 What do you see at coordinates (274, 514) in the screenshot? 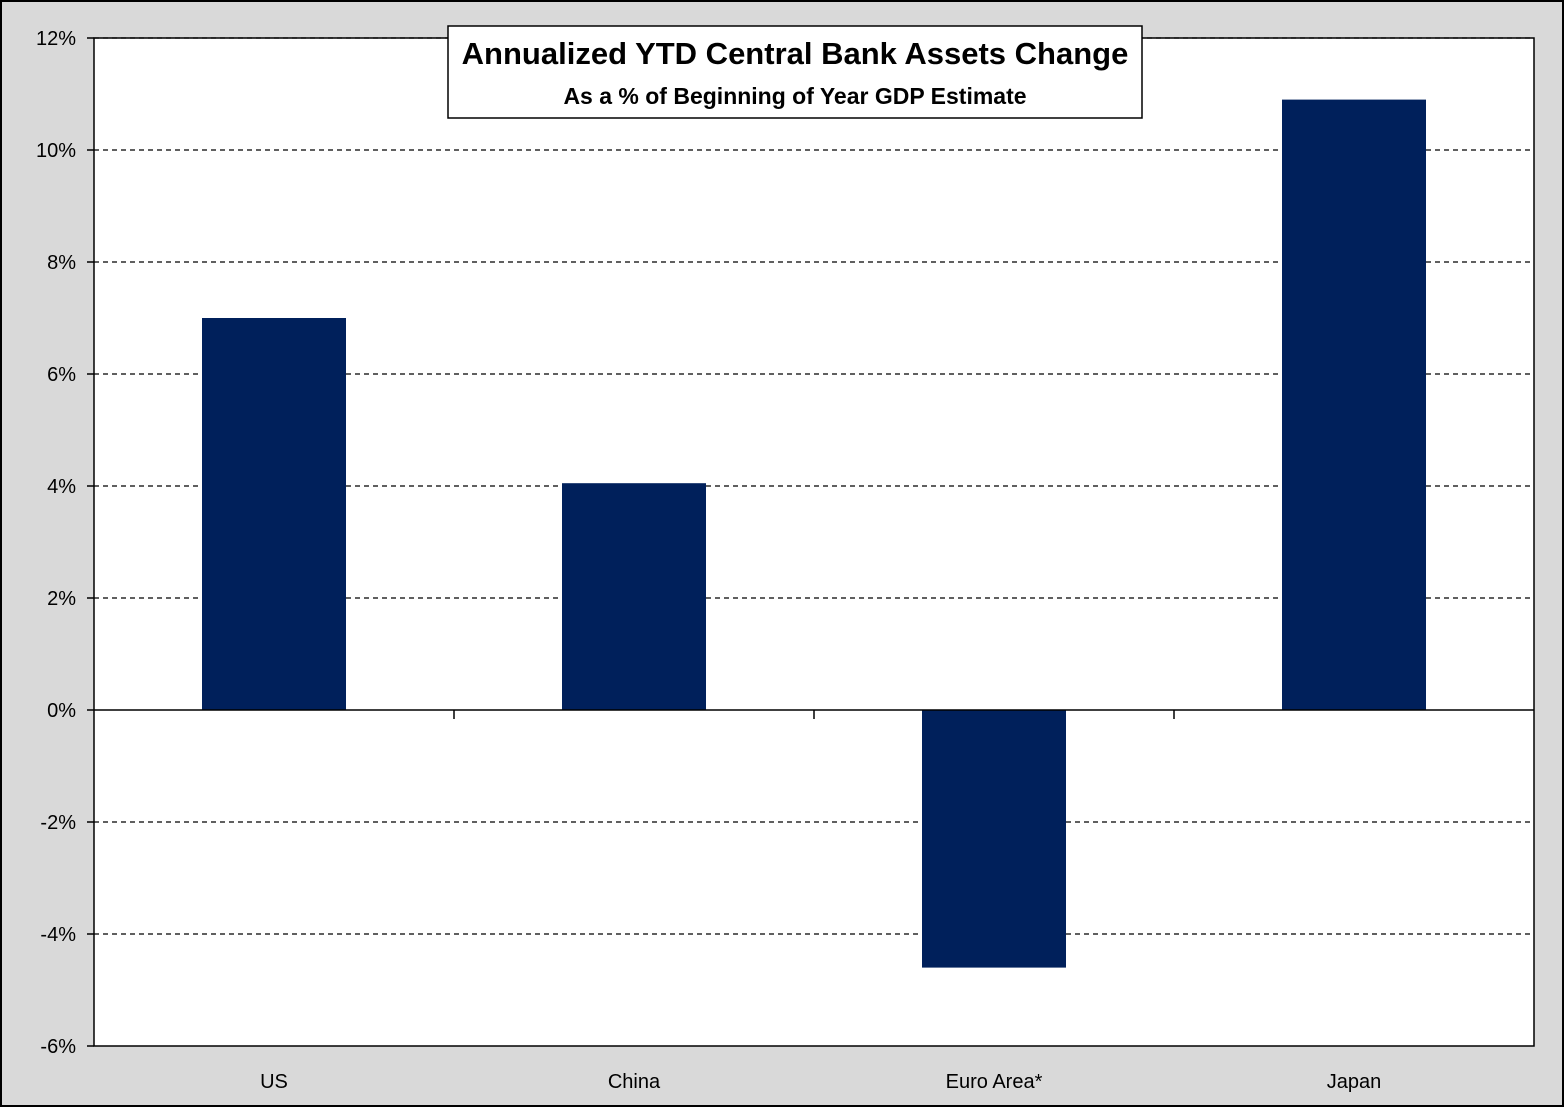
I see `bar-us` at bounding box center [274, 514].